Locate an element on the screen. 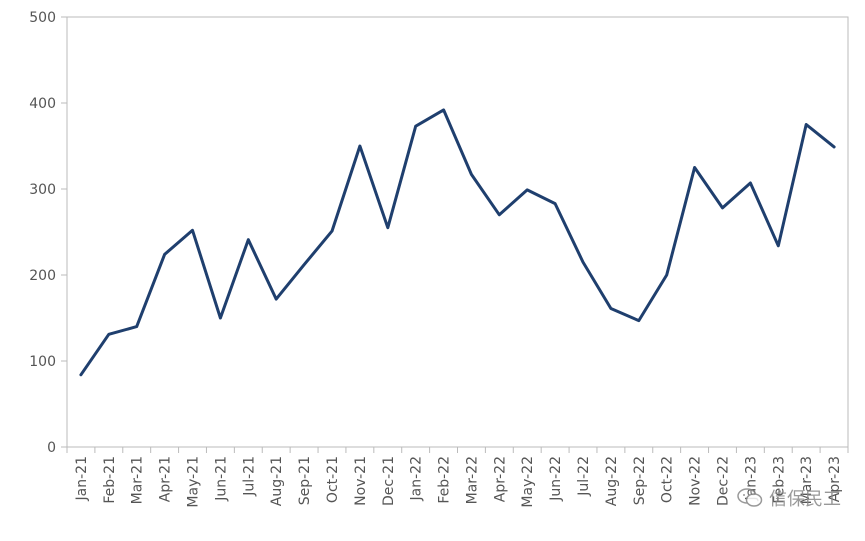  x-tick-label: Mar-22 is located at coordinates (472, 480).